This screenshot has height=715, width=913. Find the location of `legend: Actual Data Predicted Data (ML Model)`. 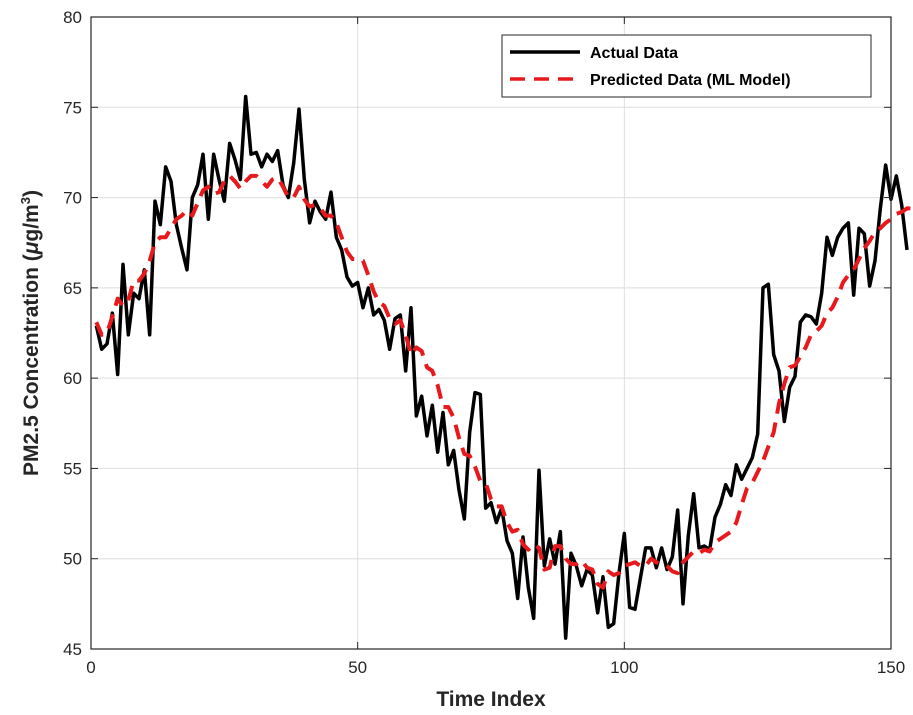

legend: Actual Data Predicted Data (ML Model) is located at coordinates (686, 66).